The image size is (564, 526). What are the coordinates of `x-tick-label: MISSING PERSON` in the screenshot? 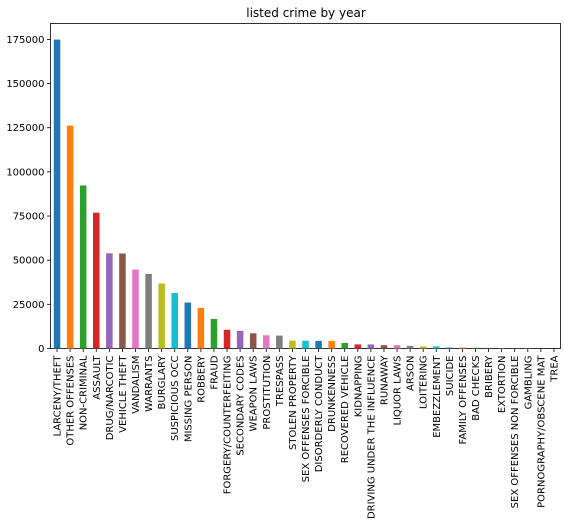 It's located at (188, 399).